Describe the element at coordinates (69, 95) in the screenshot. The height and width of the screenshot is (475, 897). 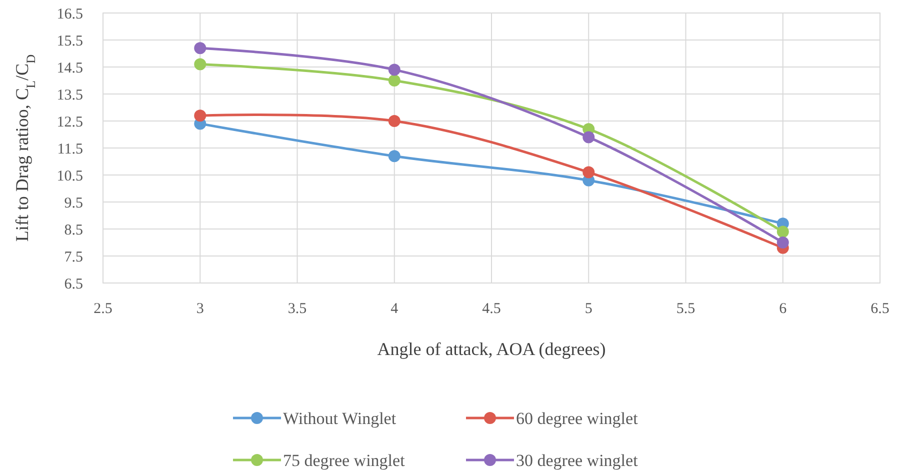
I see `y-tick-label: 13.5` at that location.